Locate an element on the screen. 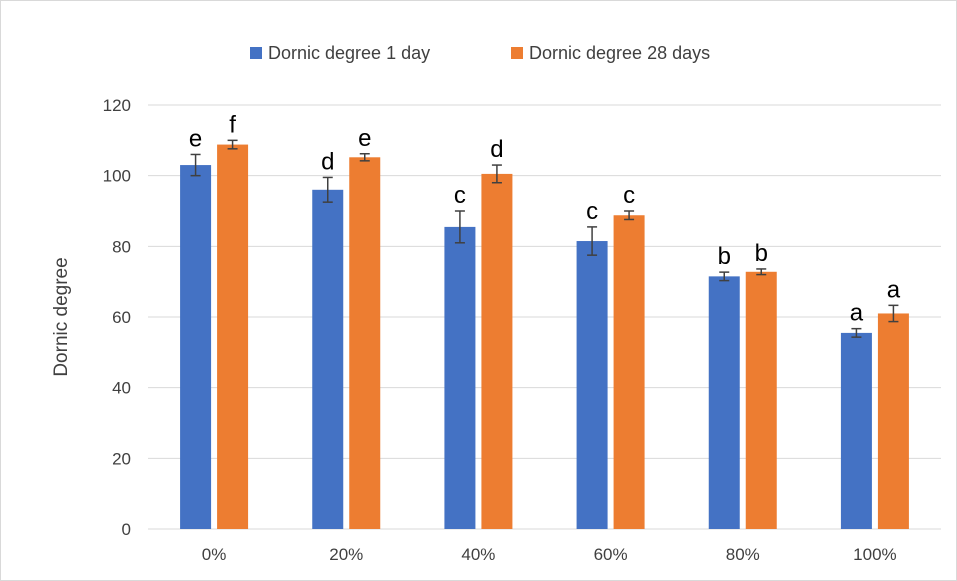 The image size is (957, 581). x-tick-label: 0% is located at coordinates (214, 554).